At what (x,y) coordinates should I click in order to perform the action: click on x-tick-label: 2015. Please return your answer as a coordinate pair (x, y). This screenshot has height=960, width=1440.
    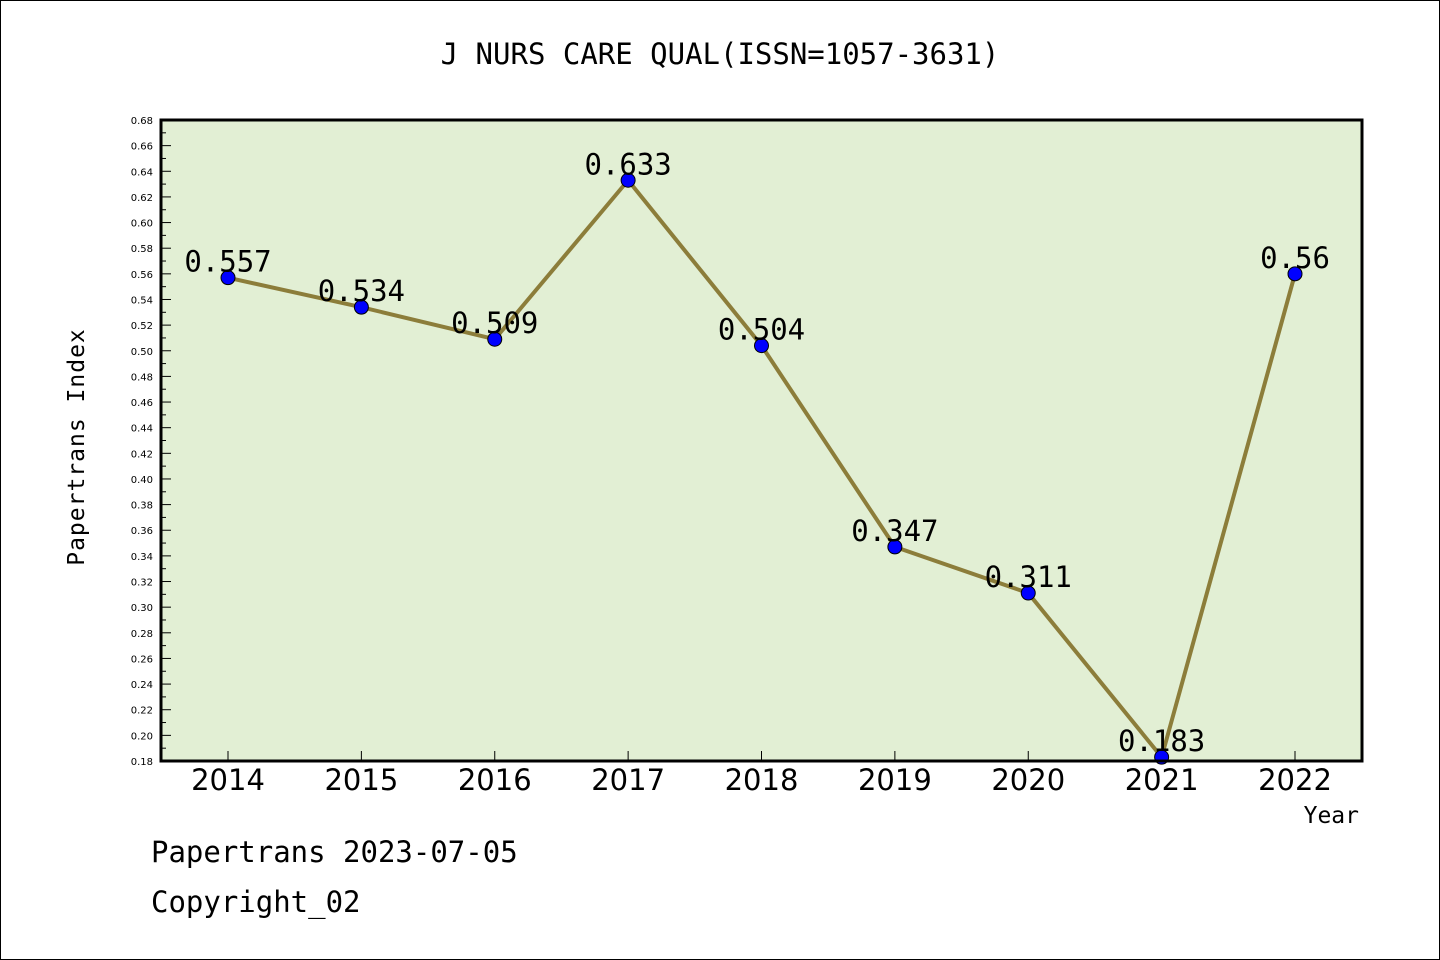
    Looking at the image, I should click on (361, 780).